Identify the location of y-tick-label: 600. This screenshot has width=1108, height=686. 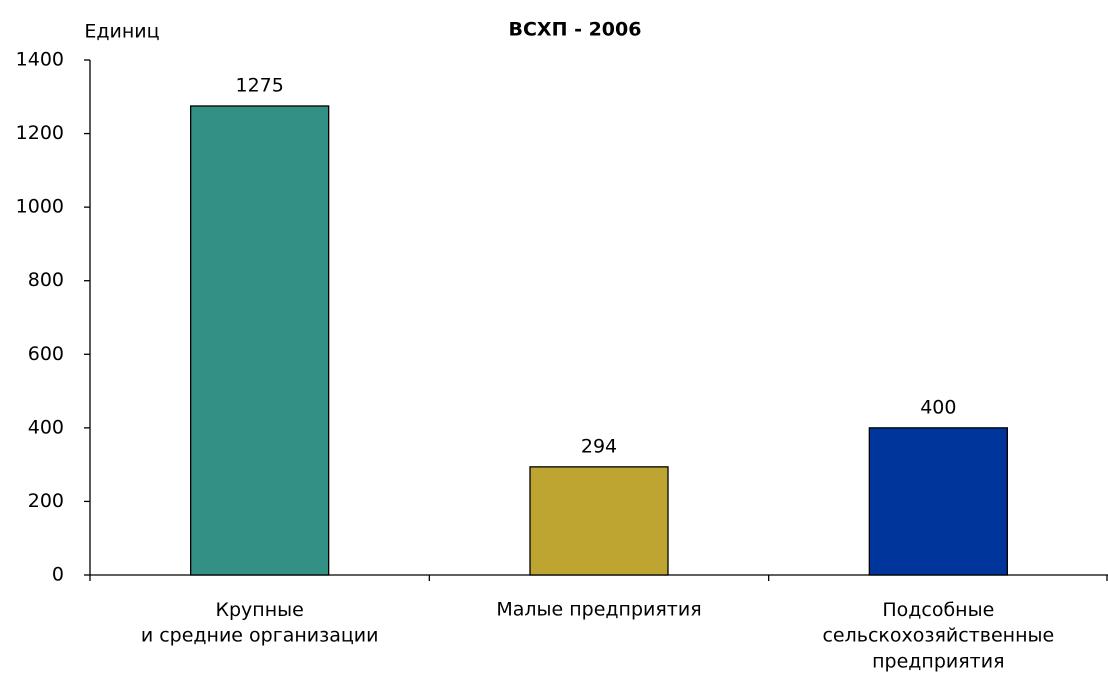
(46, 354).